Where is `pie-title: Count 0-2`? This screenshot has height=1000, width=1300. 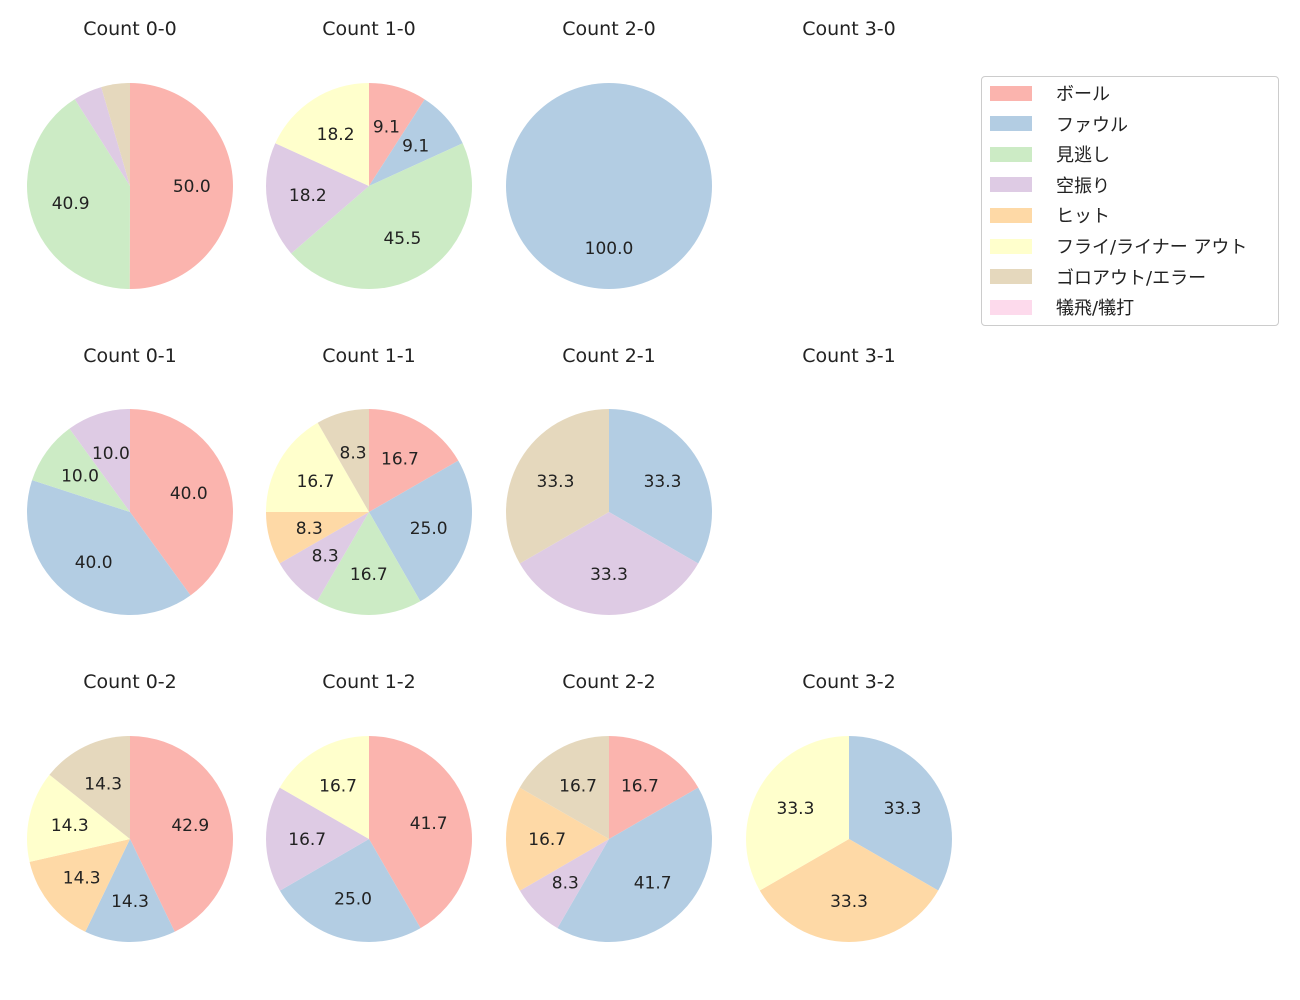
pie-title: Count 0-2 is located at coordinates (130, 682).